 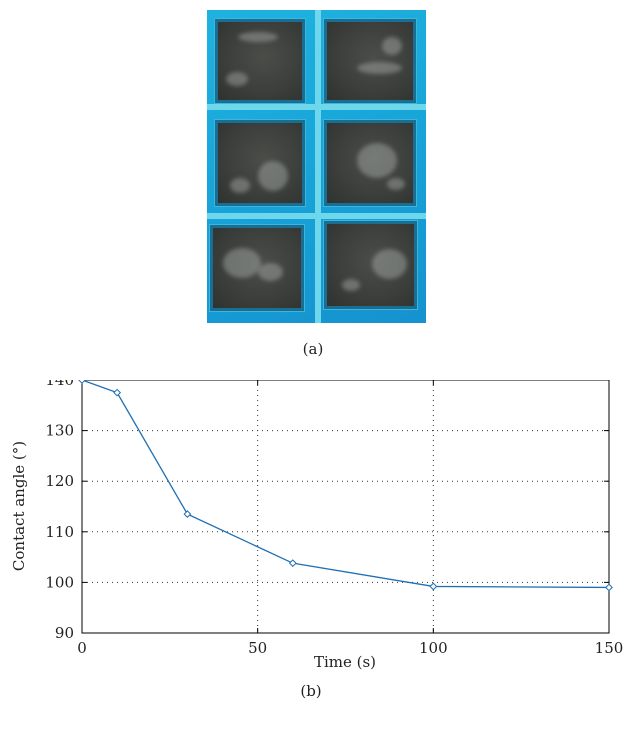 What do you see at coordinates (609, 648) in the screenshot?
I see `x-tick-label: 150` at bounding box center [609, 648].